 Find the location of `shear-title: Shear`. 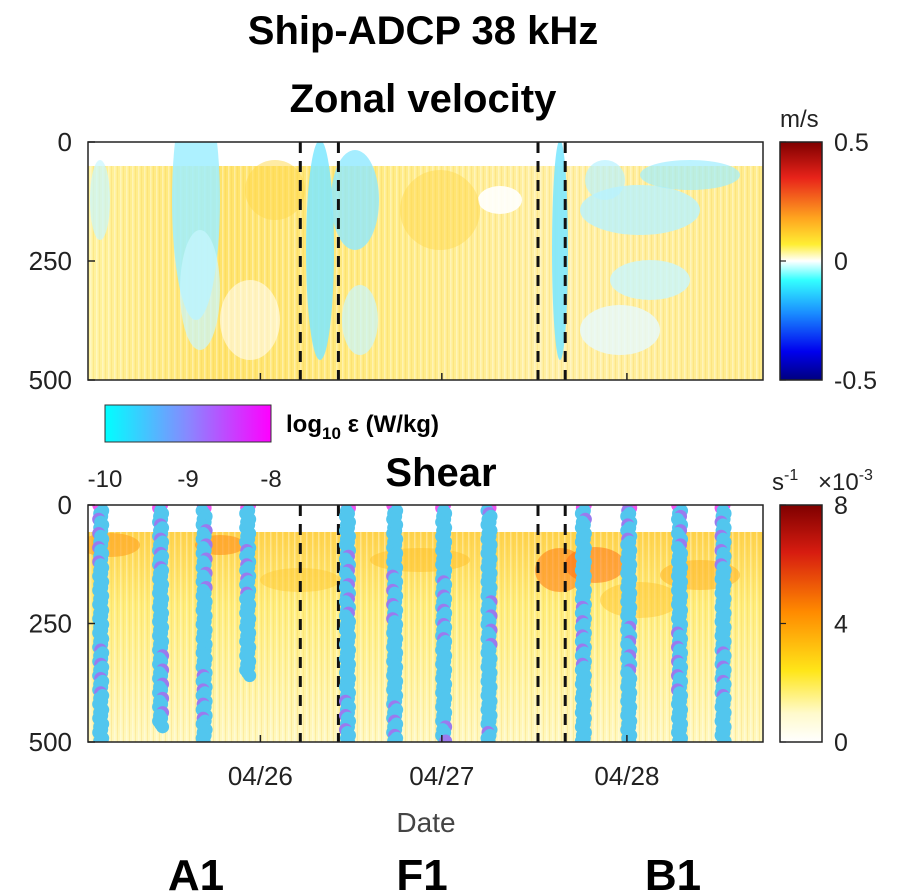

shear-title: Shear is located at coordinates (440, 473).